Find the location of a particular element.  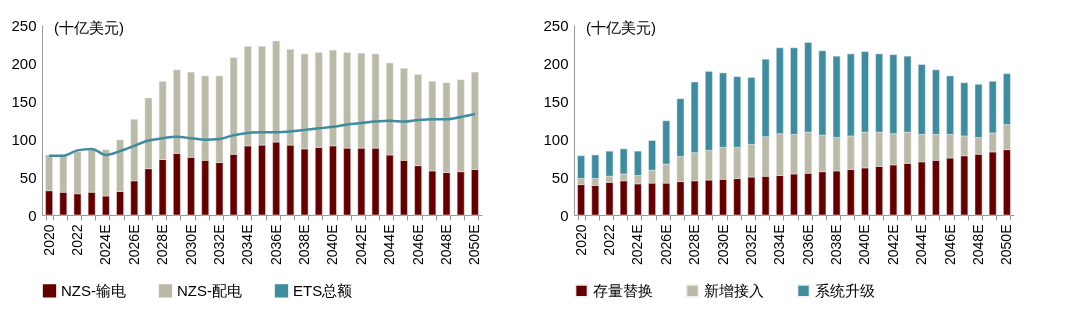

legend-label: NZS-配电 is located at coordinates (209, 290).